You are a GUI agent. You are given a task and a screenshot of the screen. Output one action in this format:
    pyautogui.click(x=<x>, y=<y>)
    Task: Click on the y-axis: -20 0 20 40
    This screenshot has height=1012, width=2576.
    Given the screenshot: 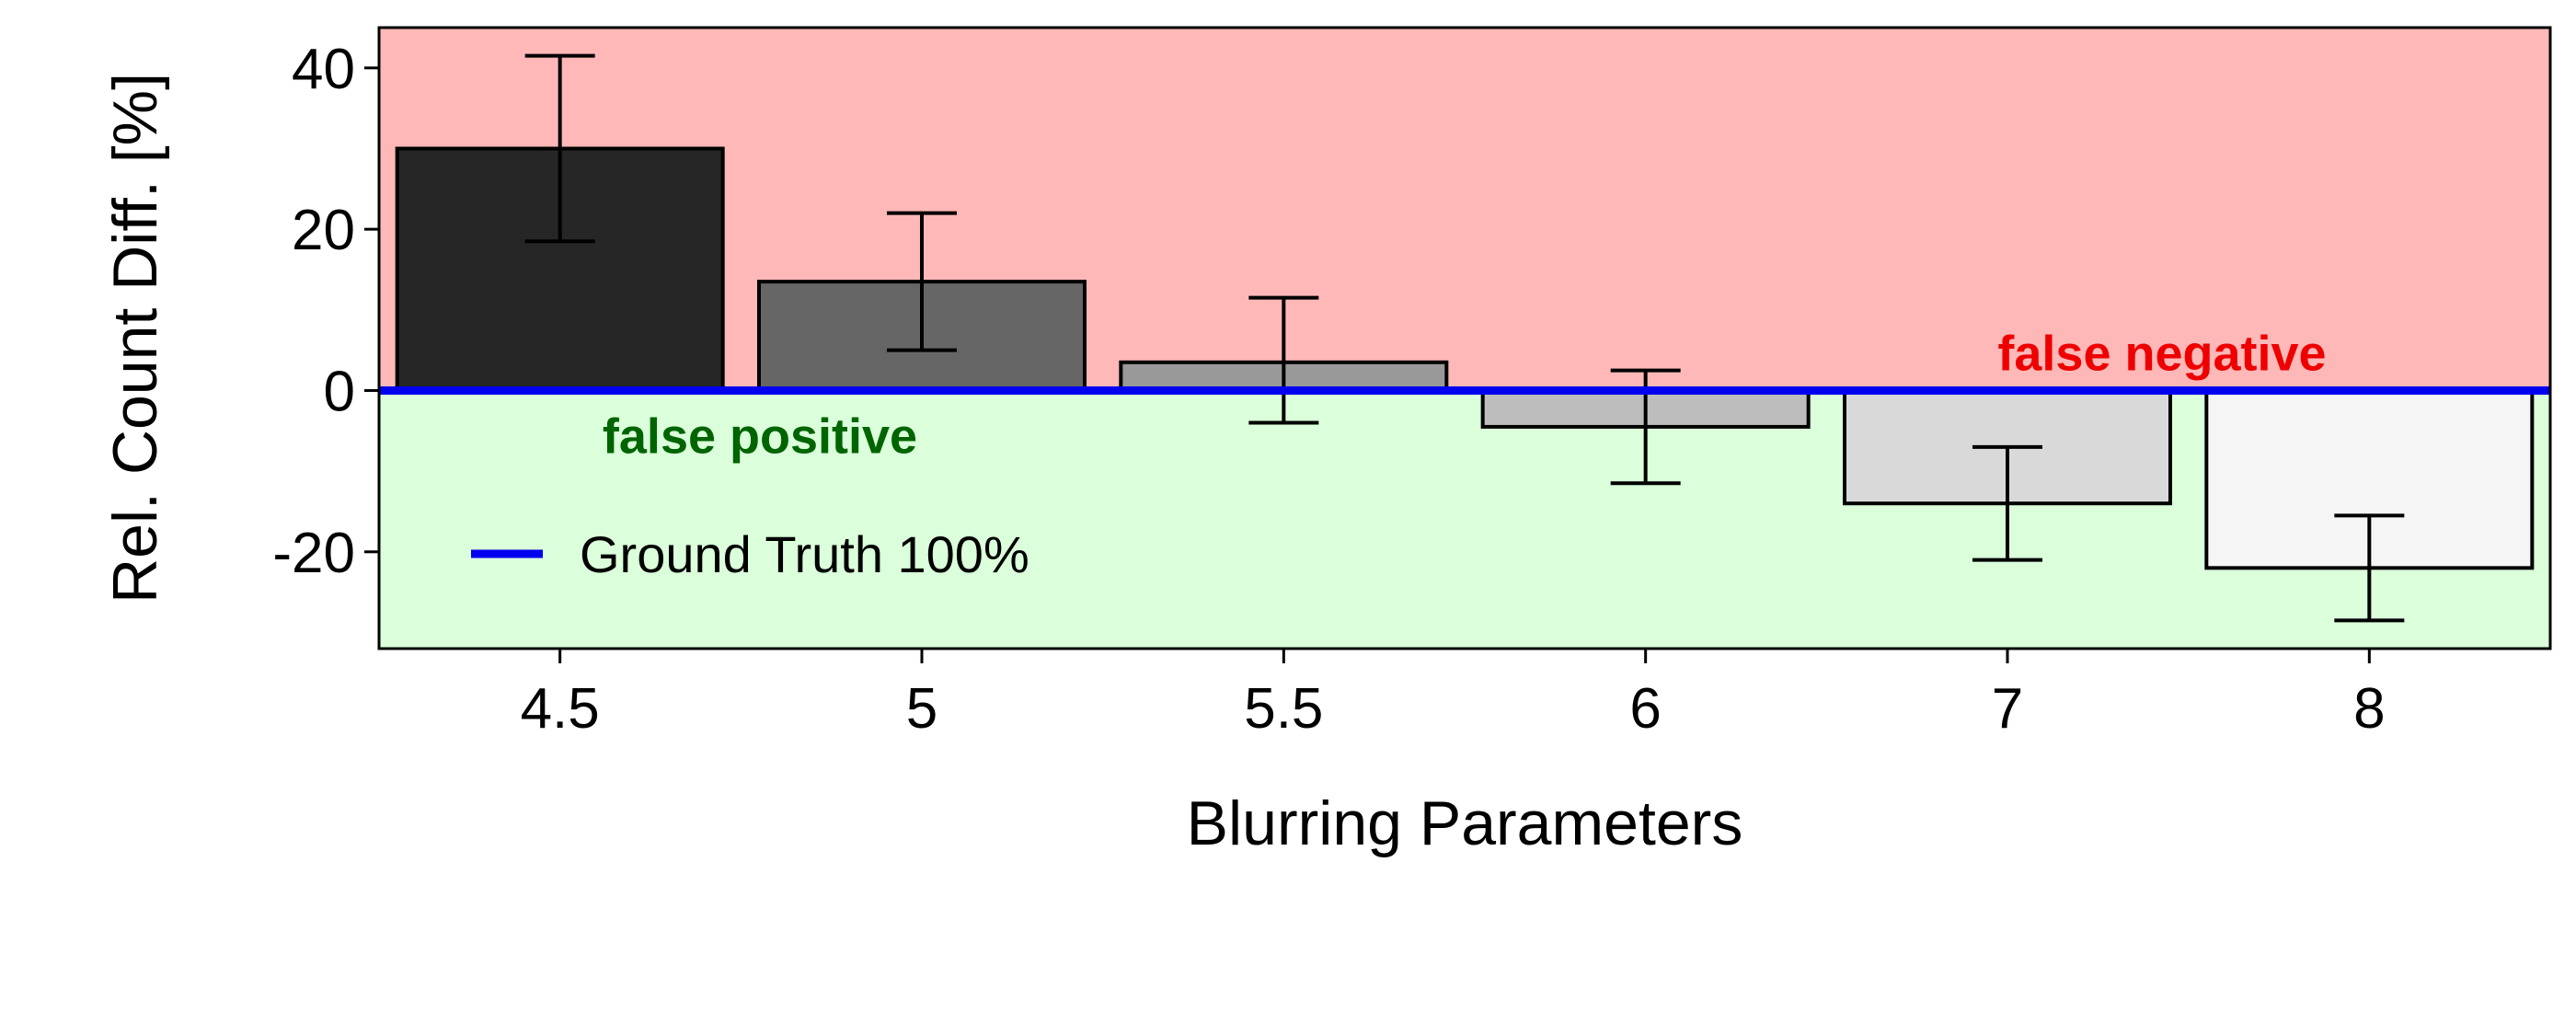 What is the action you would take?
    pyautogui.click(x=325, y=311)
    